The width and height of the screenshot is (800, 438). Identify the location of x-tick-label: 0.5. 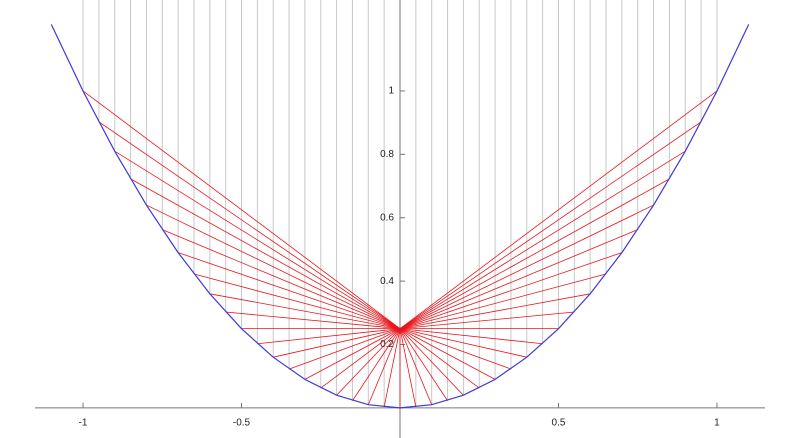
(559, 423).